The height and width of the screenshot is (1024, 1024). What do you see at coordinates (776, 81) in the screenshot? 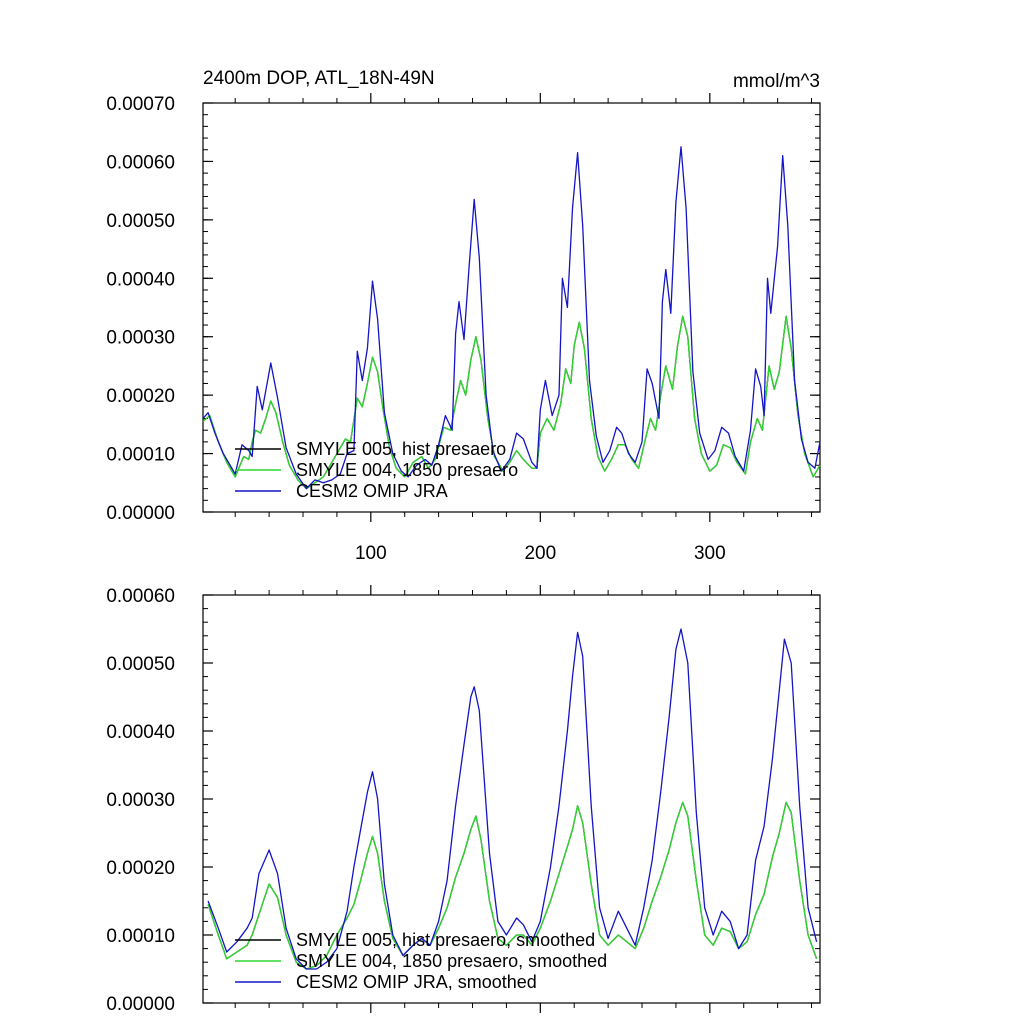
I see `units-label: mmol/m^3` at bounding box center [776, 81].